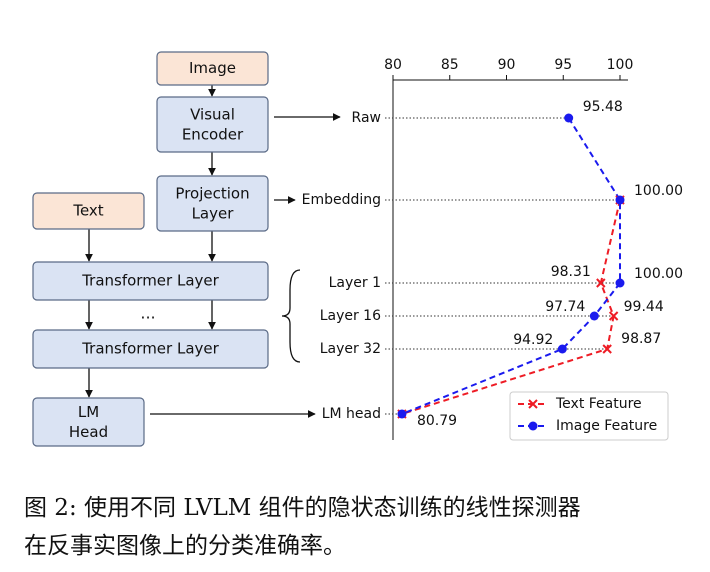 This screenshot has width=710, height=572. Describe the element at coordinates (606, 426) in the screenshot. I see `legend-label: Image Feature` at that location.